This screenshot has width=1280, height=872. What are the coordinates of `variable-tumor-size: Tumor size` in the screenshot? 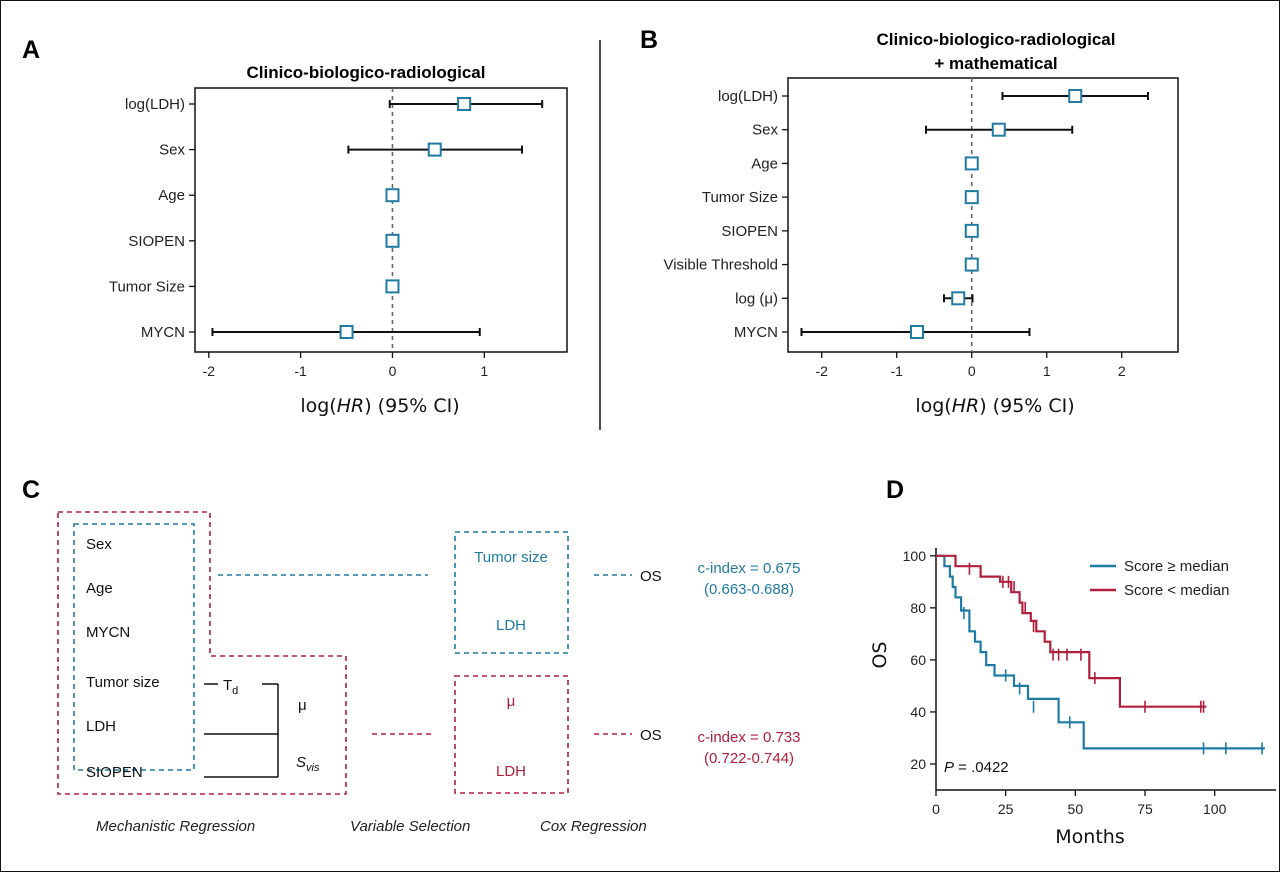 It's located at (123, 682).